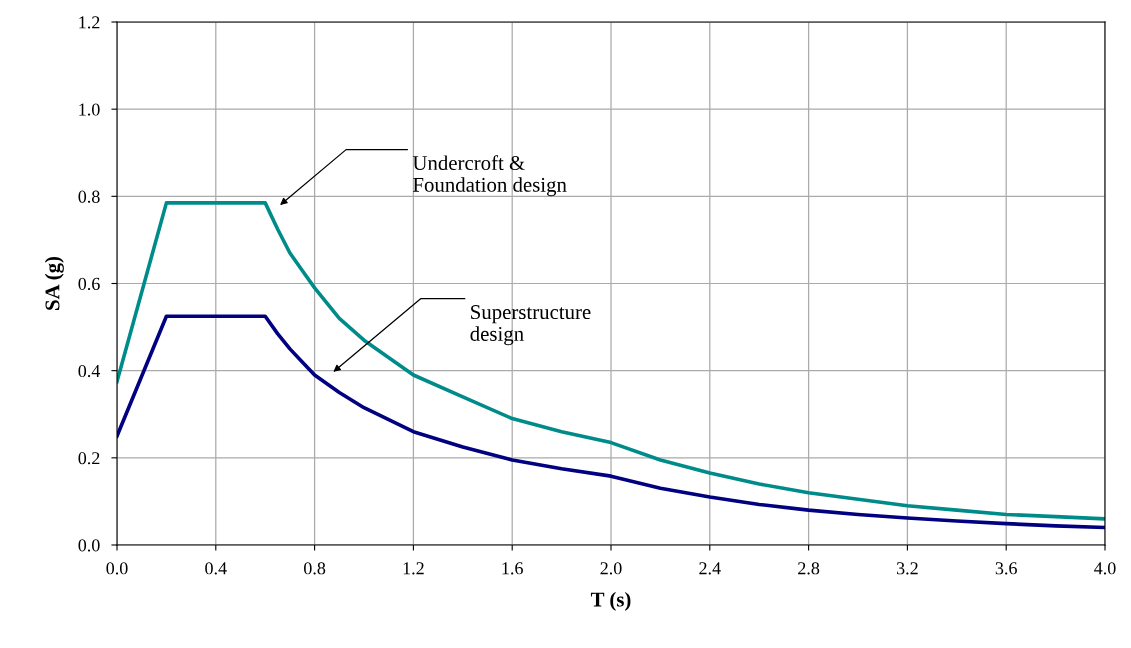 The image size is (1131, 648). What do you see at coordinates (89, 196) in the screenshot?
I see `y-tick-label: 0.8` at bounding box center [89, 196].